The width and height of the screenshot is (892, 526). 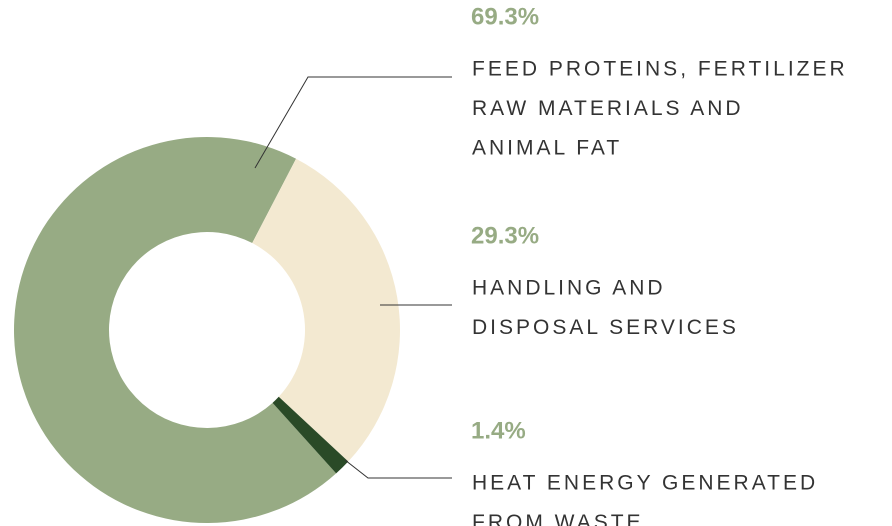 I want to click on category-label: FROM WASTE, so click(x=558, y=518).